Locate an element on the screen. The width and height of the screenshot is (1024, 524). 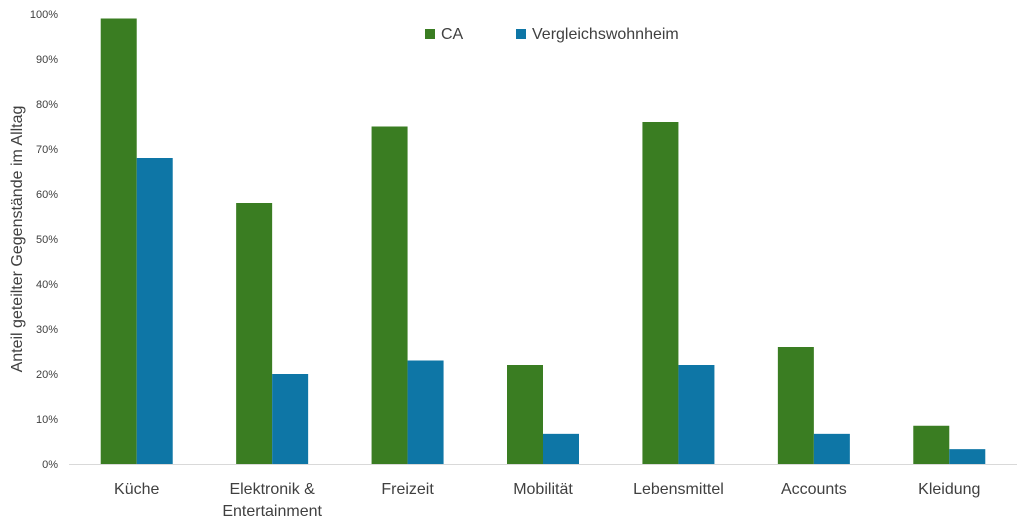
y-tick-label: 50% is located at coordinates (47, 240).